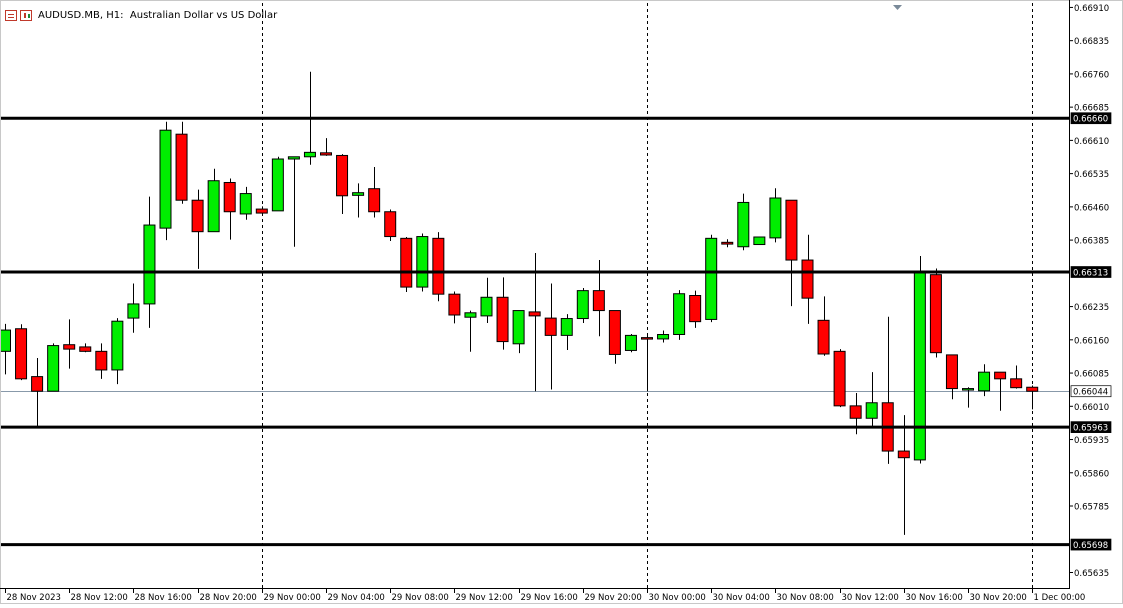 This screenshot has width=1123, height=608. Describe the element at coordinates (228, 598) in the screenshot. I see `time-tick-label: 28 Nov 20:00` at that location.